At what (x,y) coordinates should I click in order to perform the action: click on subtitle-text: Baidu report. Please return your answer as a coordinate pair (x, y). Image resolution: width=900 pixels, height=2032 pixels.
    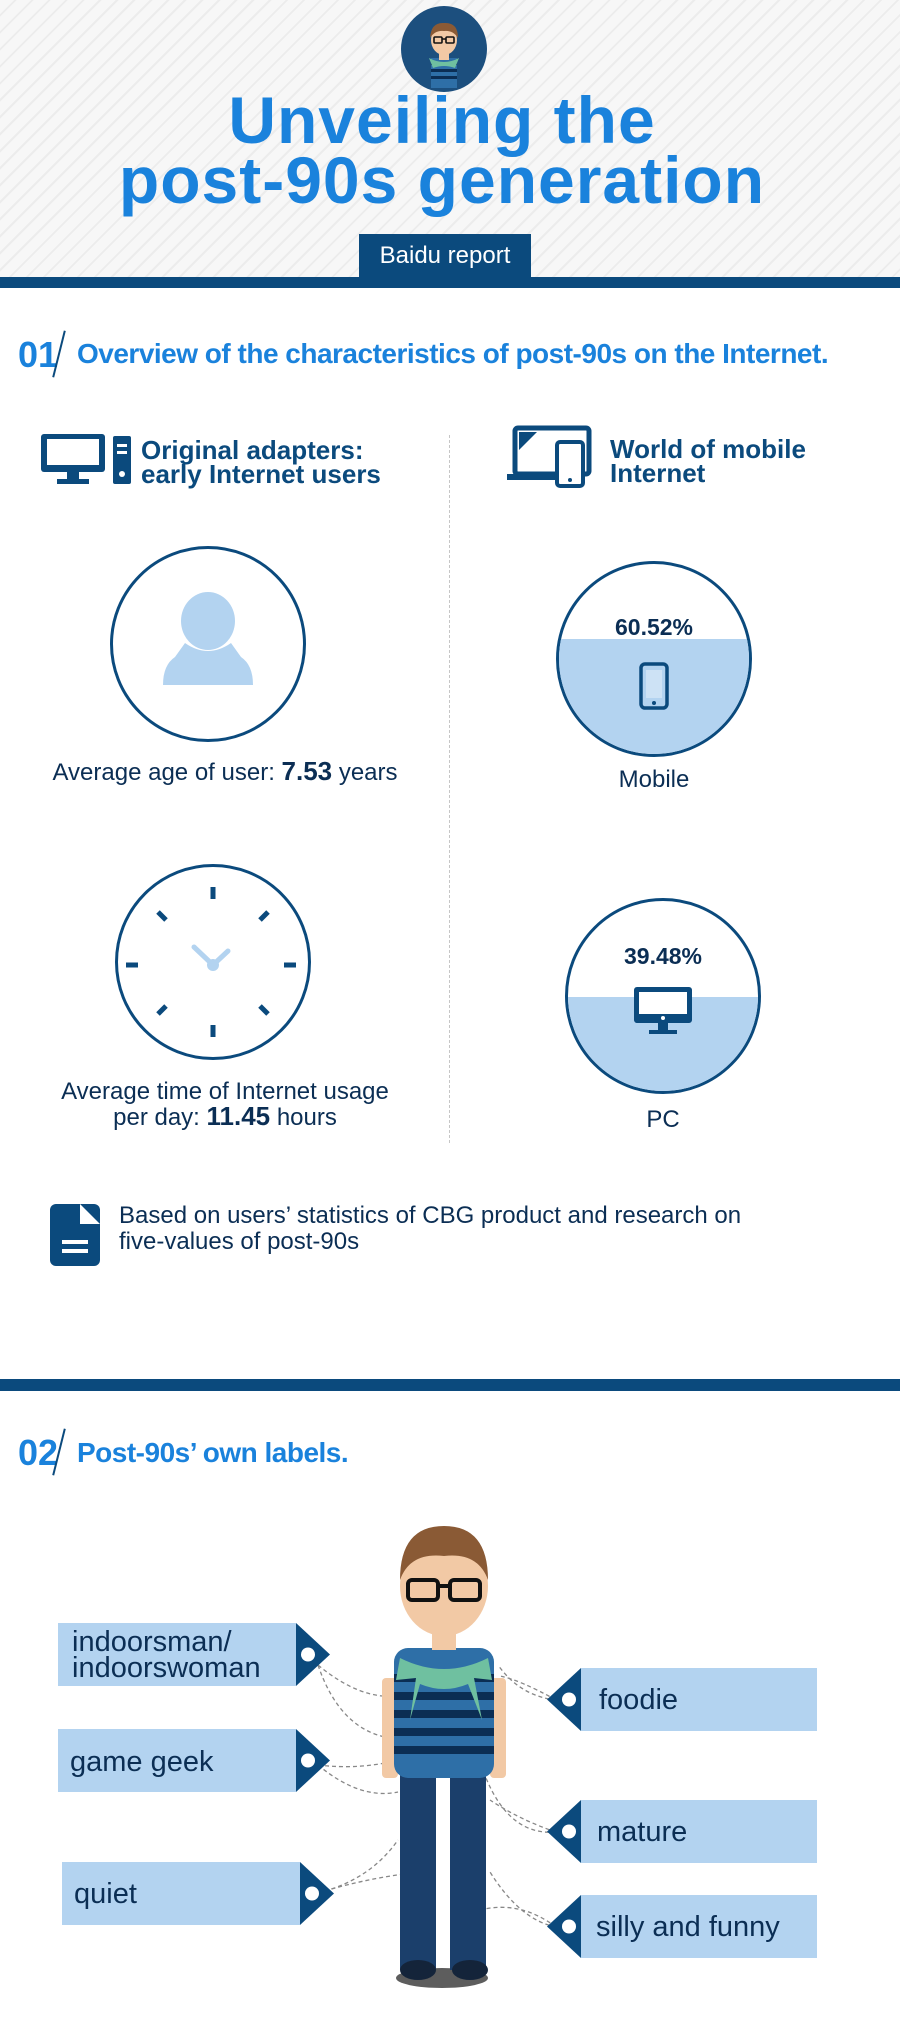
    Looking at the image, I should click on (445, 255).